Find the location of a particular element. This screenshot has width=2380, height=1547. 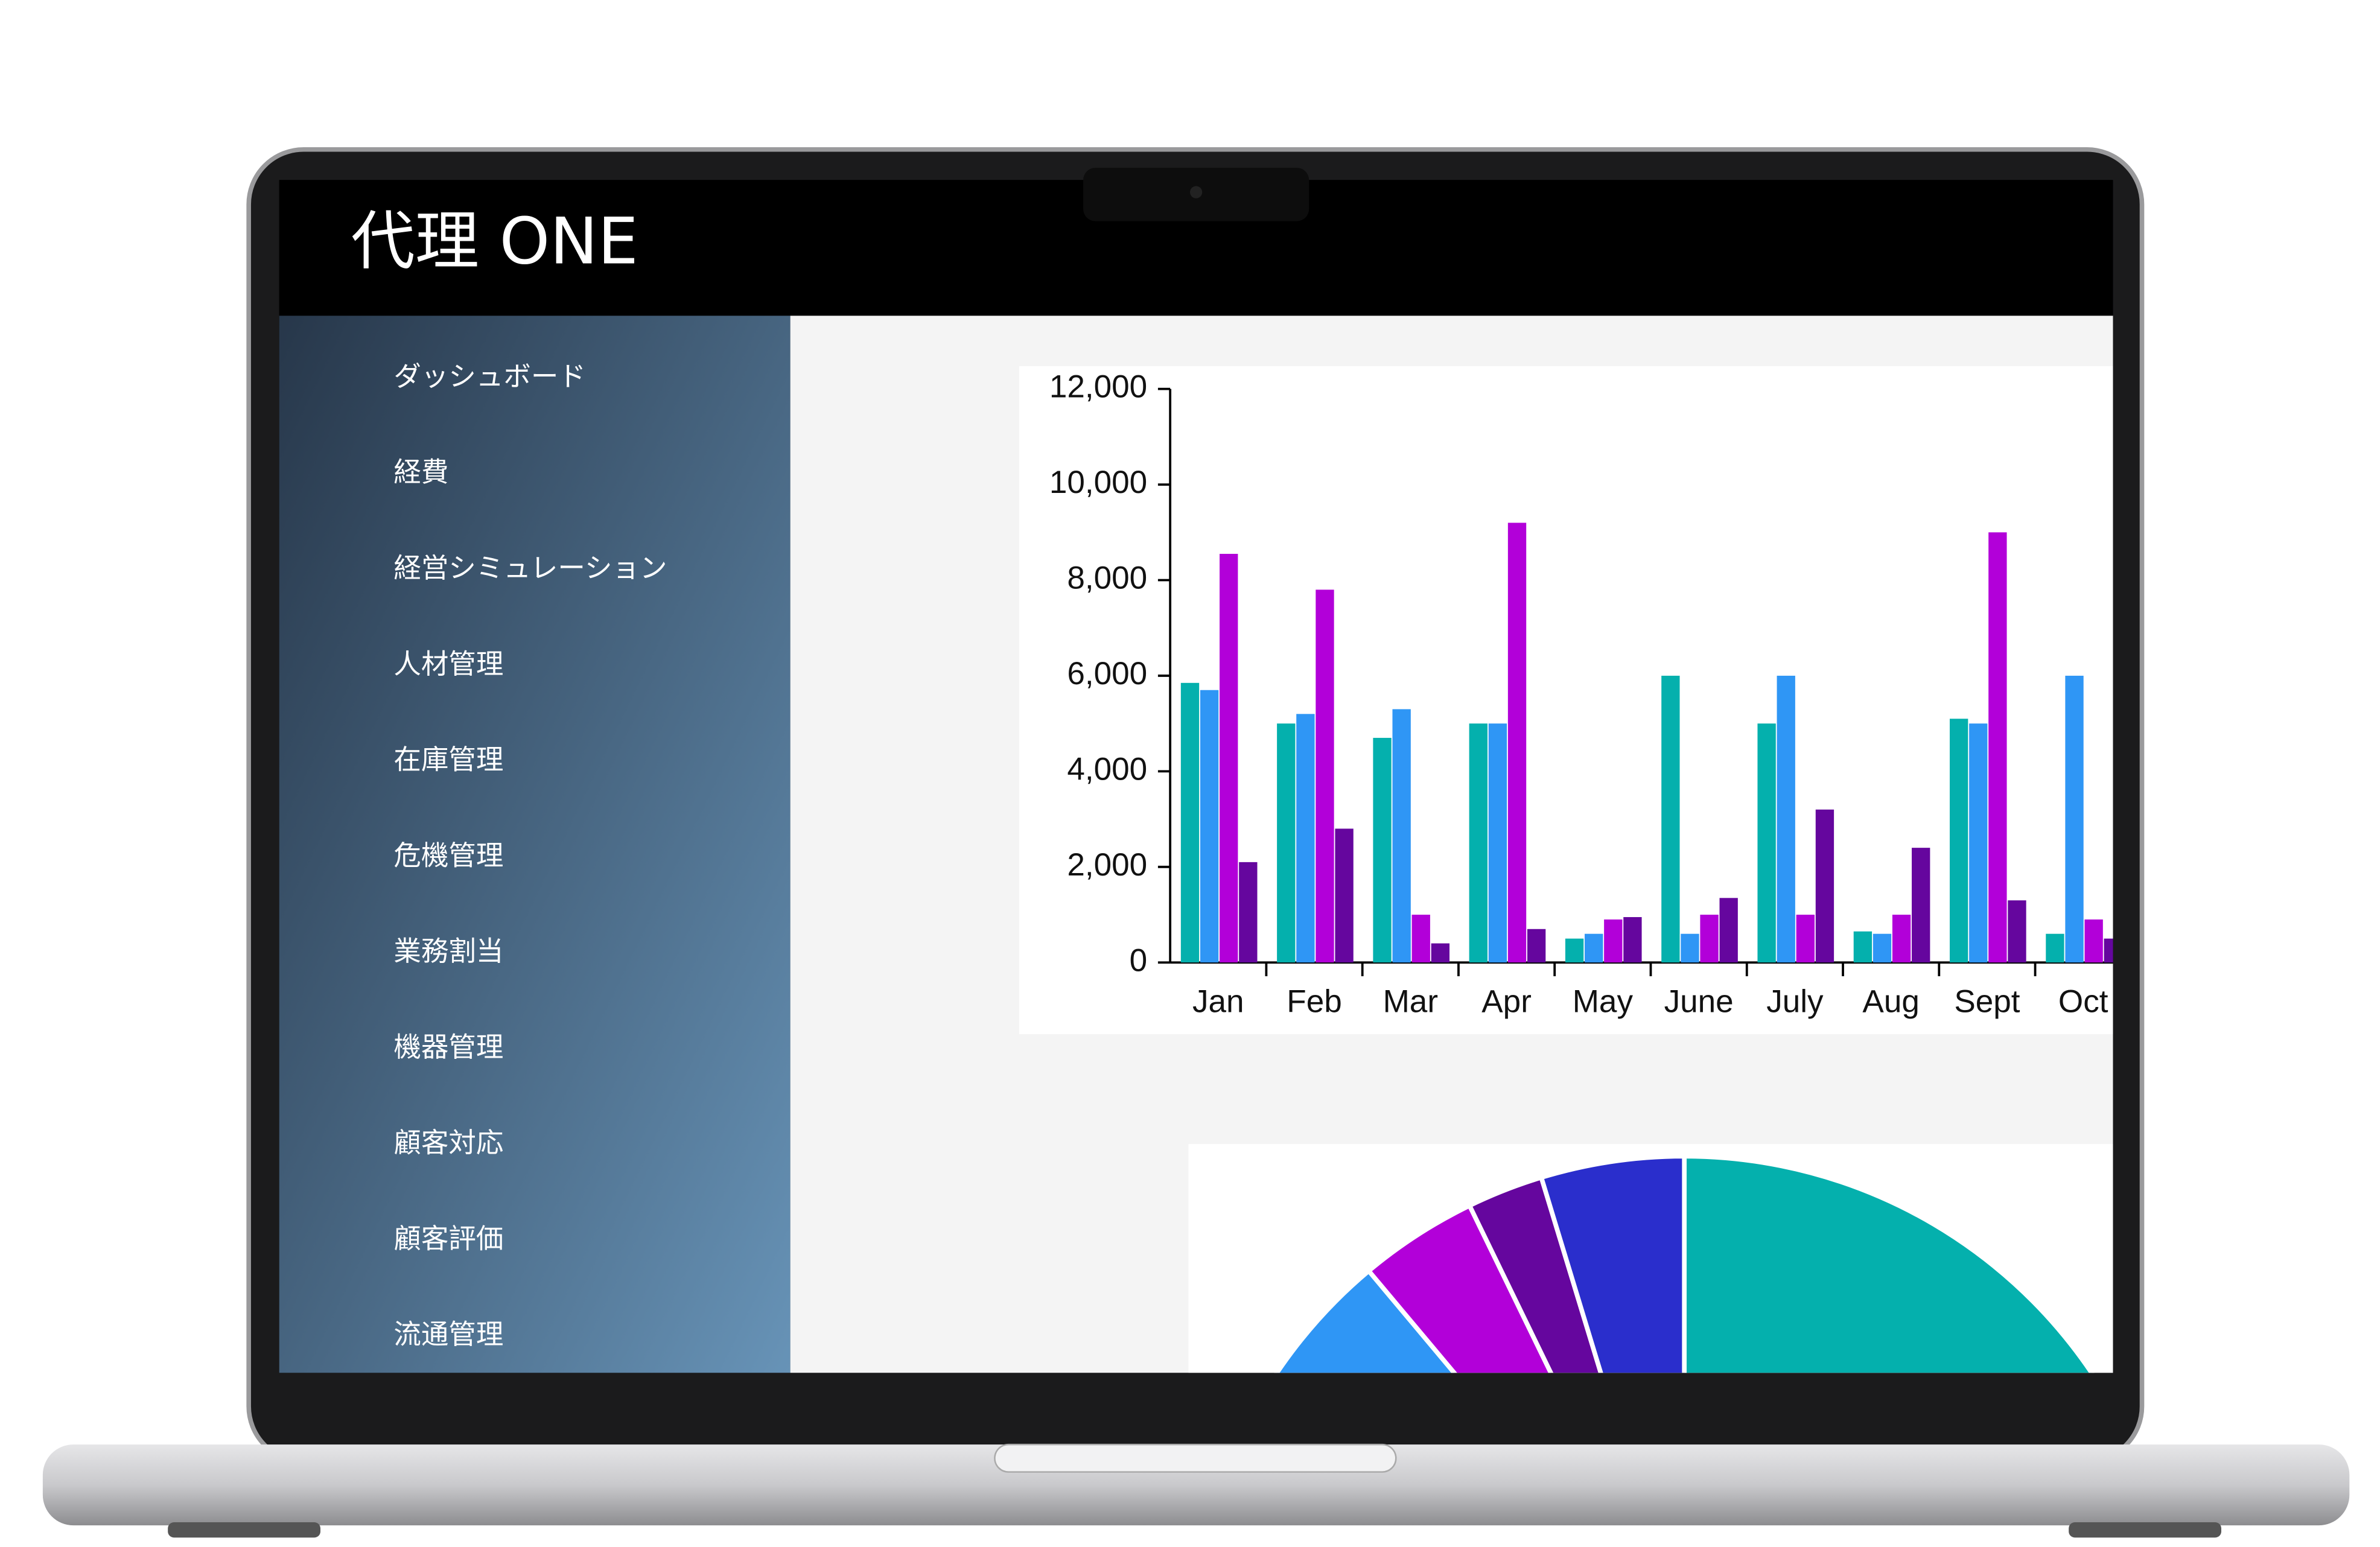

x-tick-label: May is located at coordinates (1604, 1002).